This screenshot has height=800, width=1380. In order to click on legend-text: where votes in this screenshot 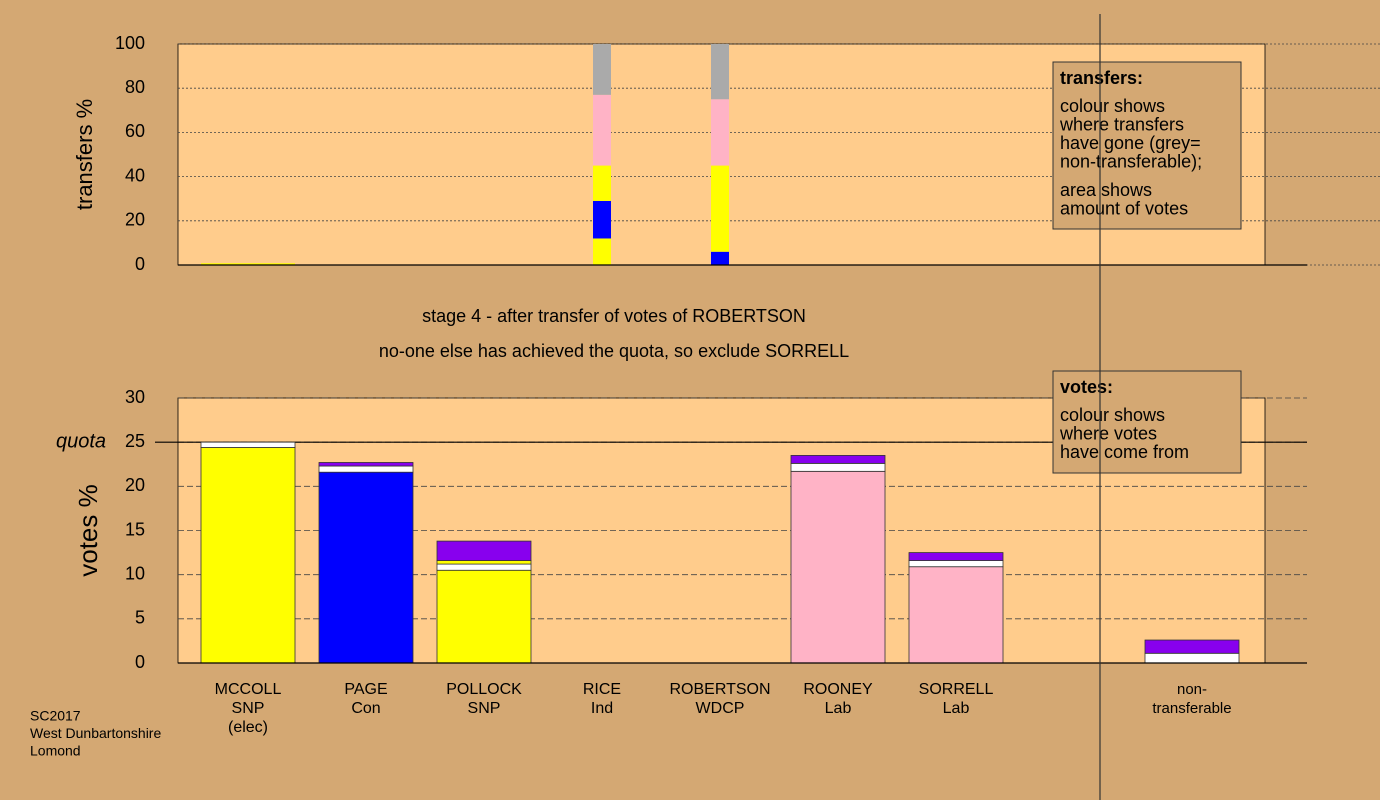, I will do `click(1108, 433)`.